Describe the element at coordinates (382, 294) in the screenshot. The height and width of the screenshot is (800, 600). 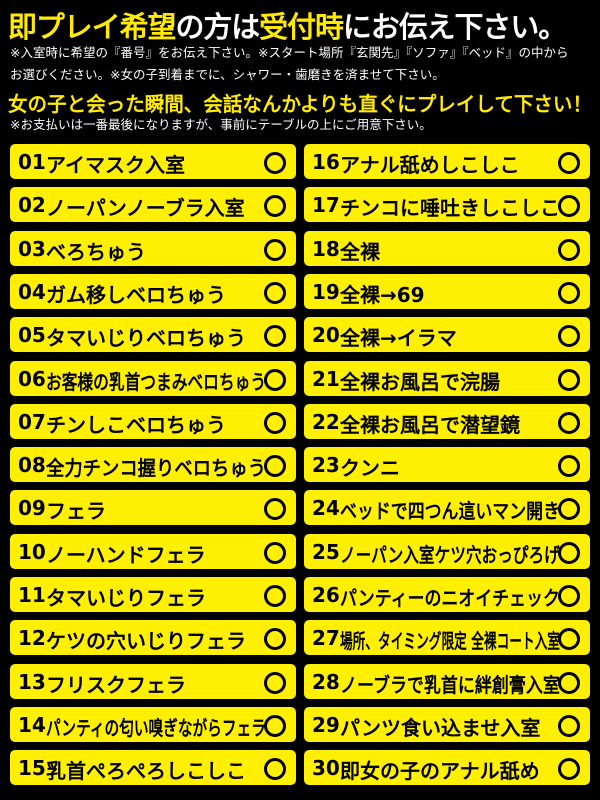
I see `item-label: 全裸→69` at that location.